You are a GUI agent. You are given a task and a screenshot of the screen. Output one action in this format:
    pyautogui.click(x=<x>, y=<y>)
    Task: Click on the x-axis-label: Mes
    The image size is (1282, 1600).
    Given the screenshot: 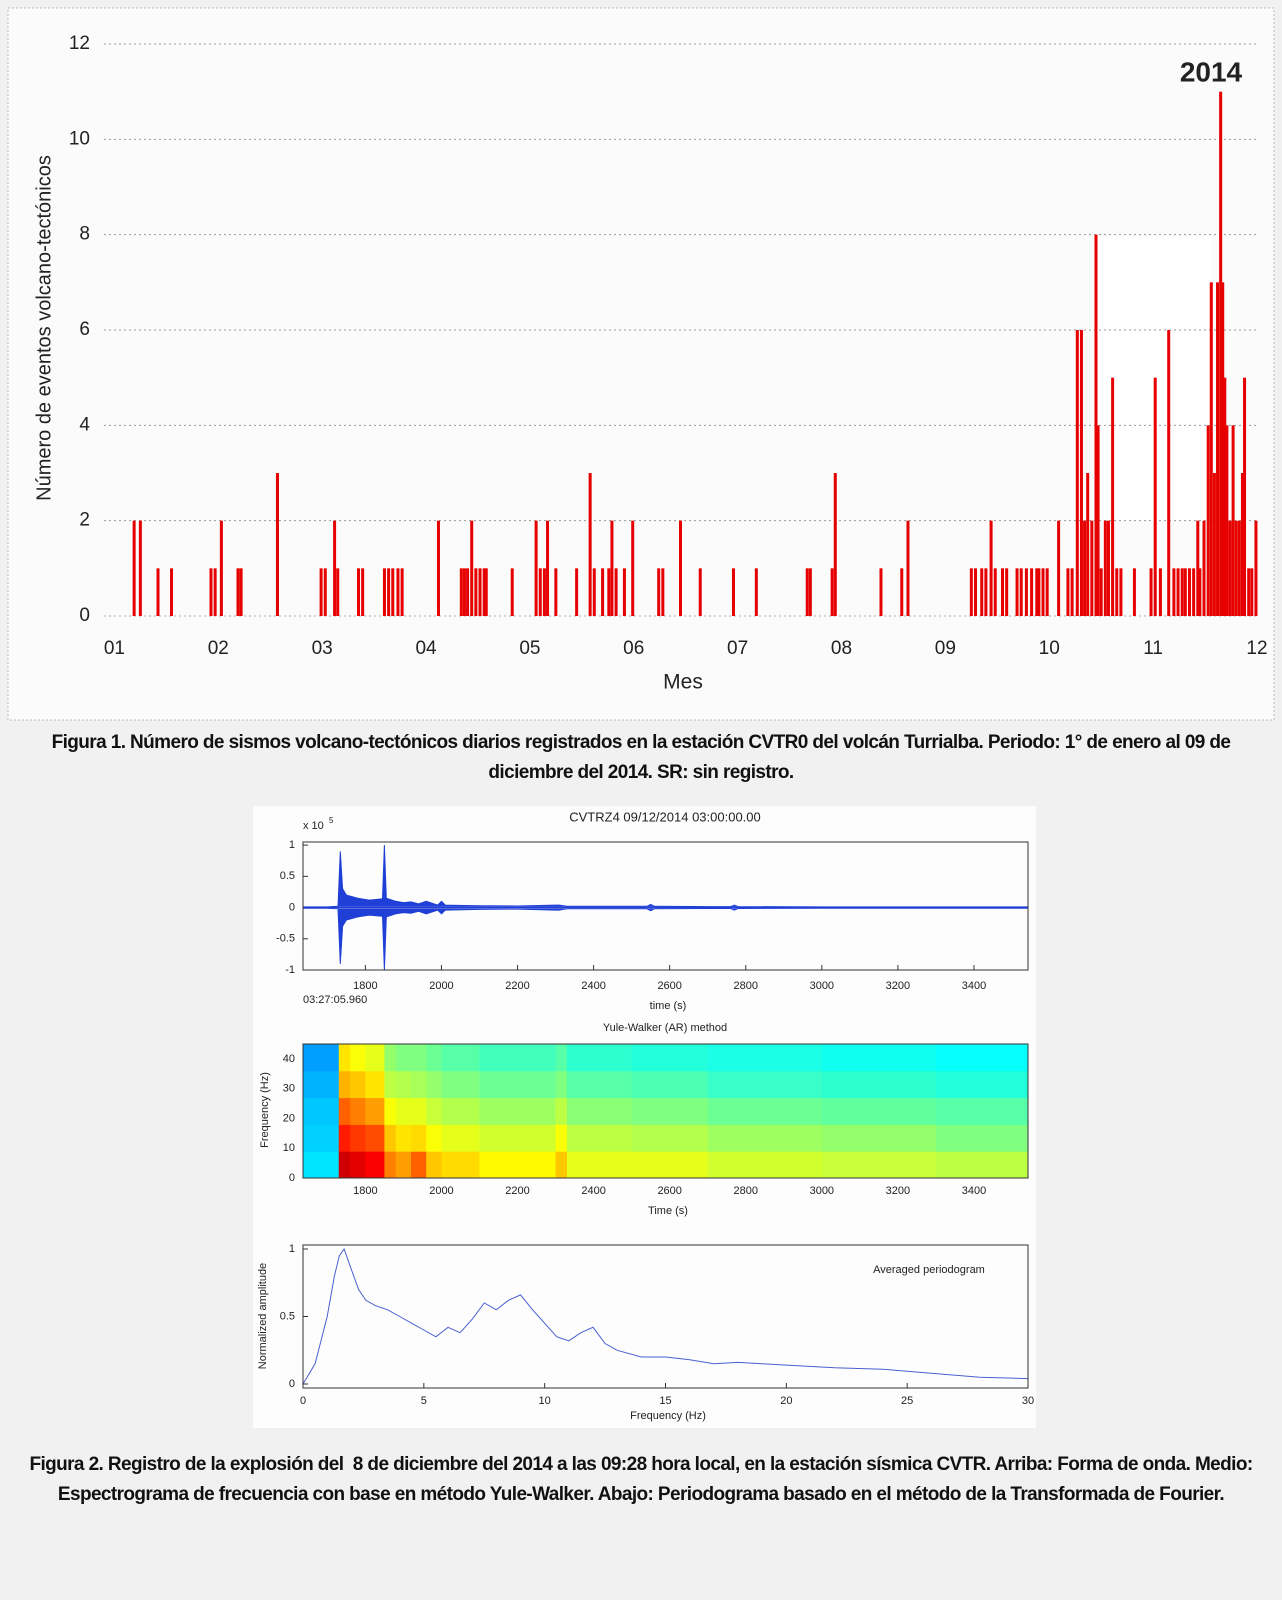 What is the action you would take?
    pyautogui.click(x=683, y=682)
    